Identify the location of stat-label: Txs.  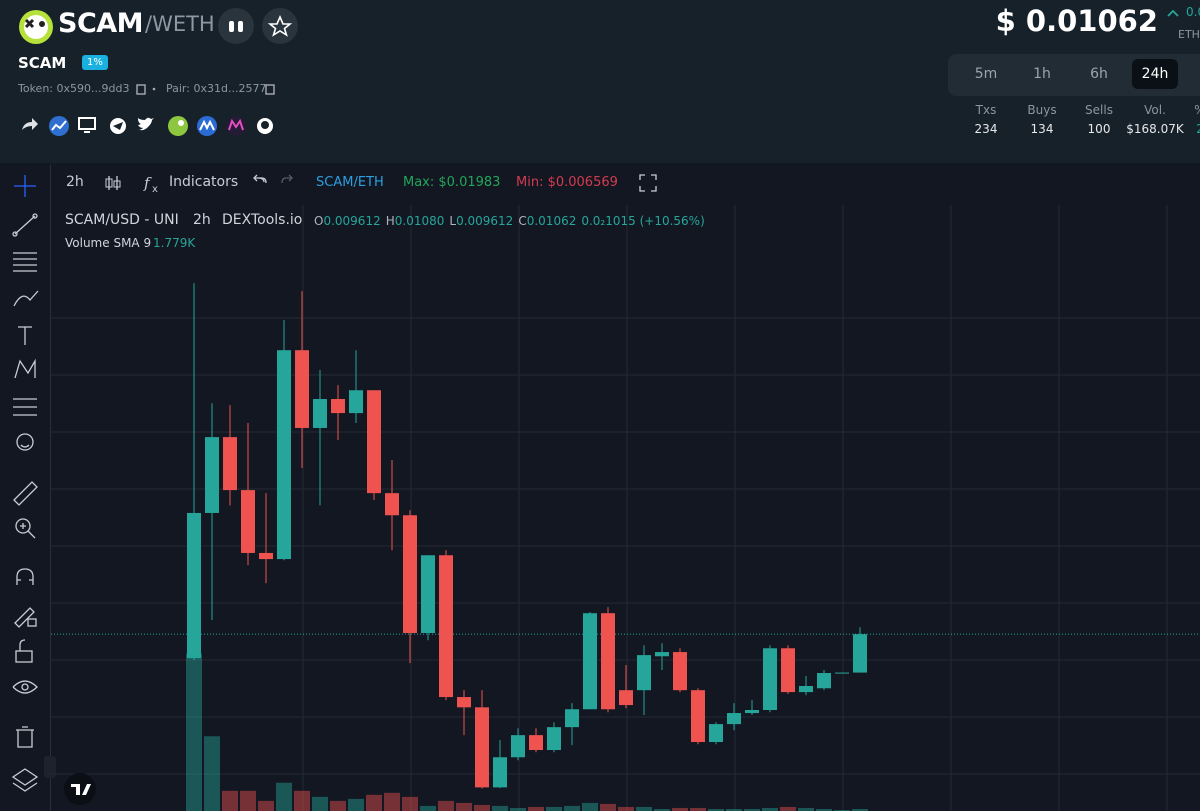
(986, 110).